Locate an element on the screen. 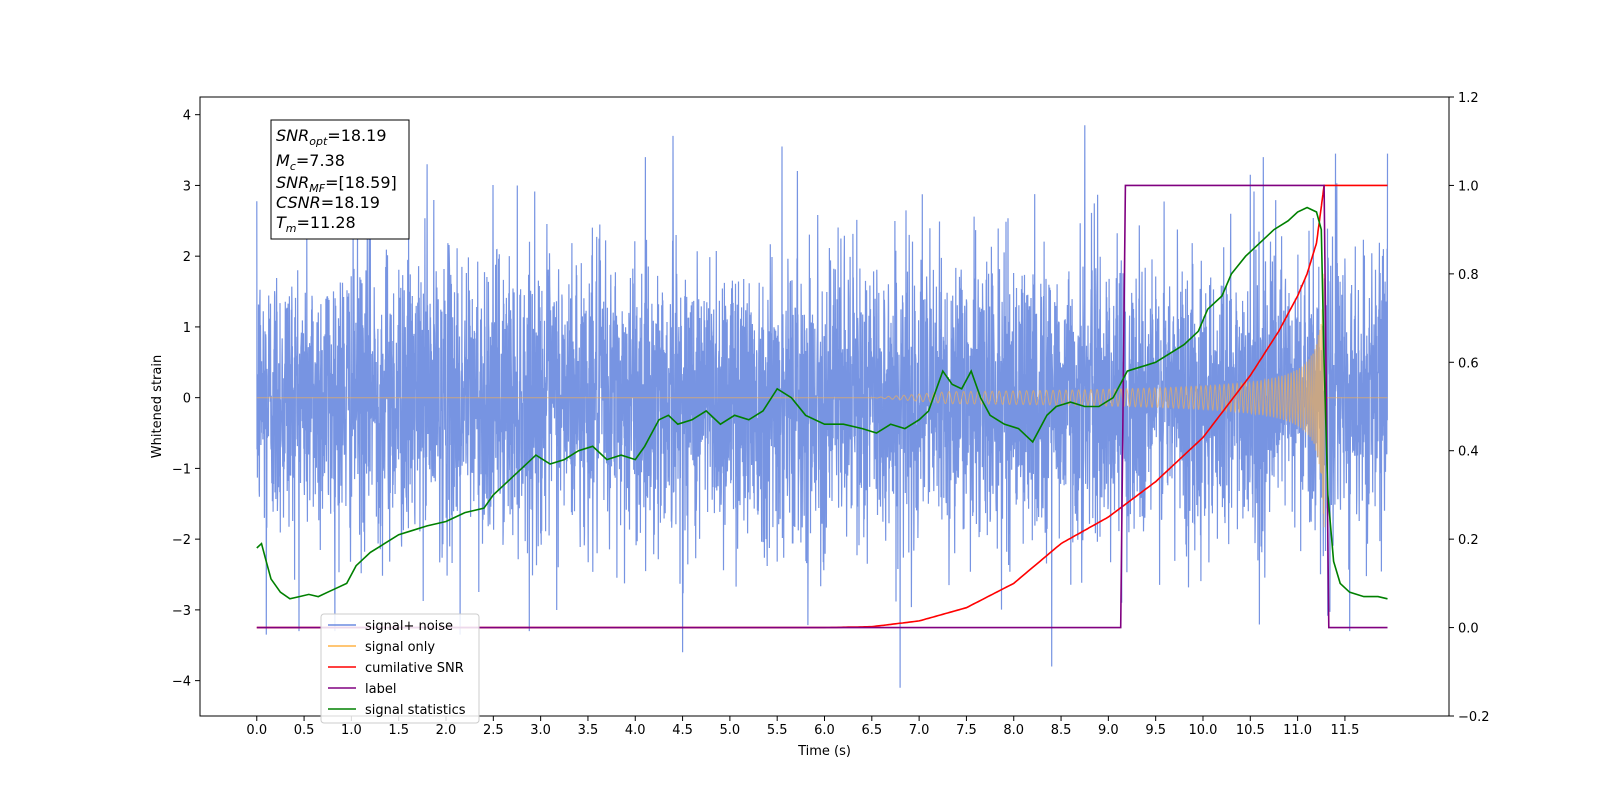  x-tick-label: 8.5 is located at coordinates (1061, 730).